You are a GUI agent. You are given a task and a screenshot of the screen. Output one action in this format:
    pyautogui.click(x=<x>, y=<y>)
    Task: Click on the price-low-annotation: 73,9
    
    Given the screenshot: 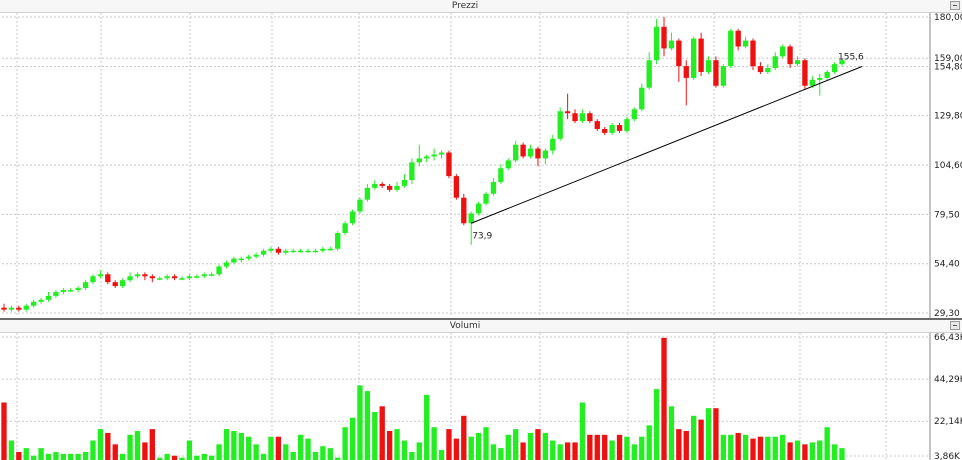 What is the action you would take?
    pyautogui.click(x=482, y=236)
    